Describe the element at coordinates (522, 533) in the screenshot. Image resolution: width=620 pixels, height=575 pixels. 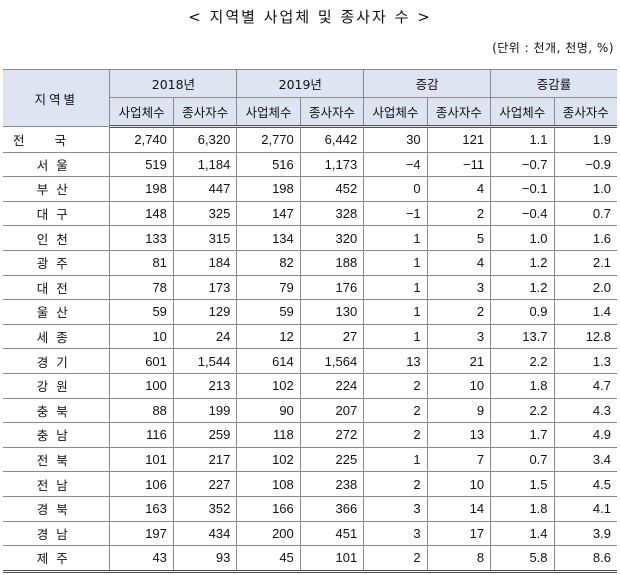
I see `value-cell: 1.4` at that location.